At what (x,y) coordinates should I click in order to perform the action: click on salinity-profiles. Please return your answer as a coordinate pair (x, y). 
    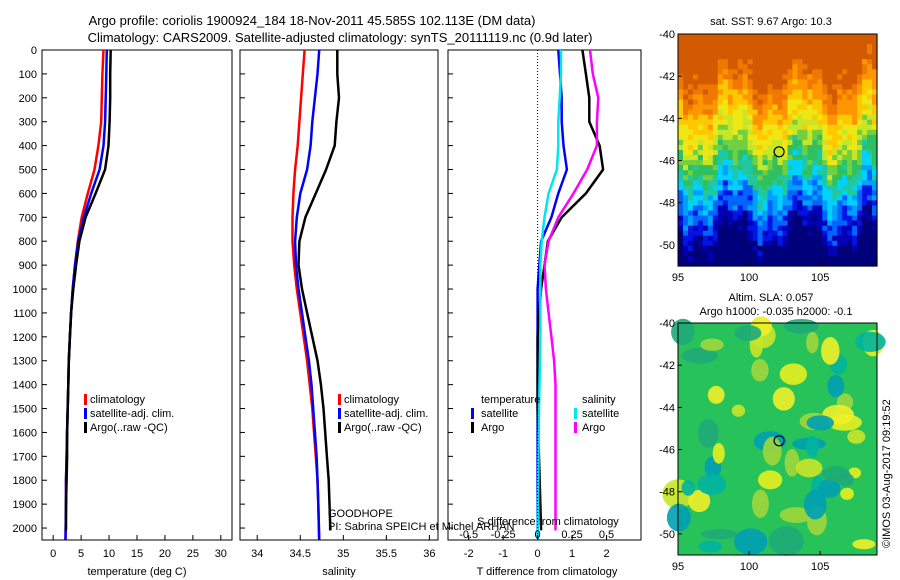
    Looking at the image, I should click on (316, 295).